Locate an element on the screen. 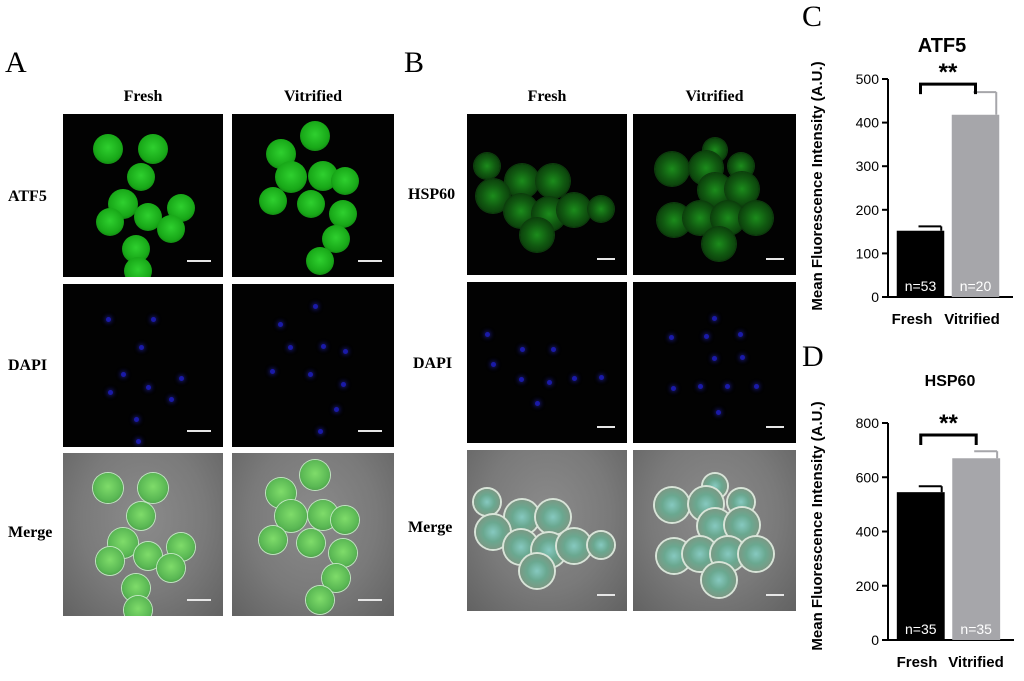 The width and height of the screenshot is (1024, 681). micrograph-a-vitrified-merge is located at coordinates (313, 534).